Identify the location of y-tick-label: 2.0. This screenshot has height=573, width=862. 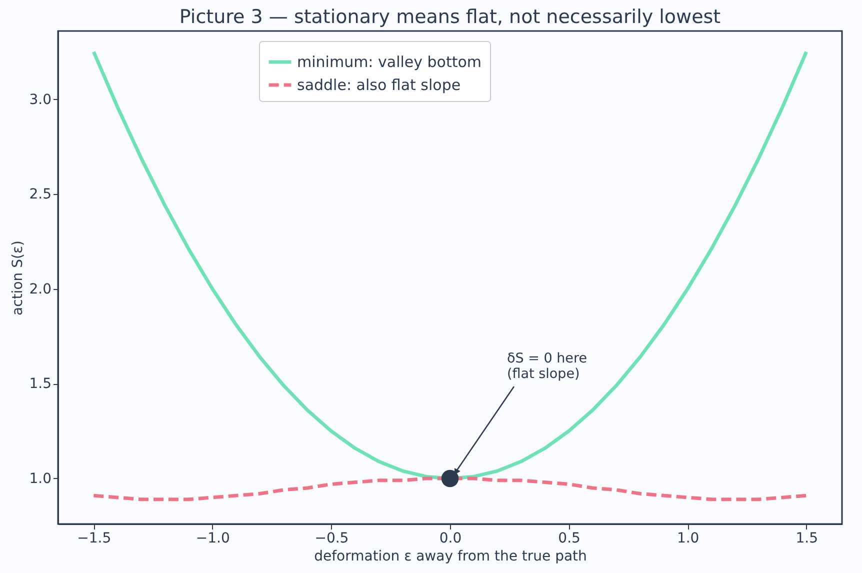
(40, 289).